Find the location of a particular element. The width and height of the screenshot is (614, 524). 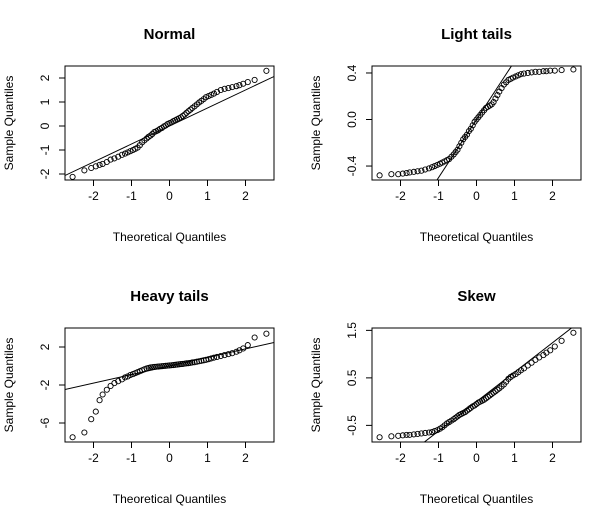

chart-title: Normal is located at coordinates (170, 34).